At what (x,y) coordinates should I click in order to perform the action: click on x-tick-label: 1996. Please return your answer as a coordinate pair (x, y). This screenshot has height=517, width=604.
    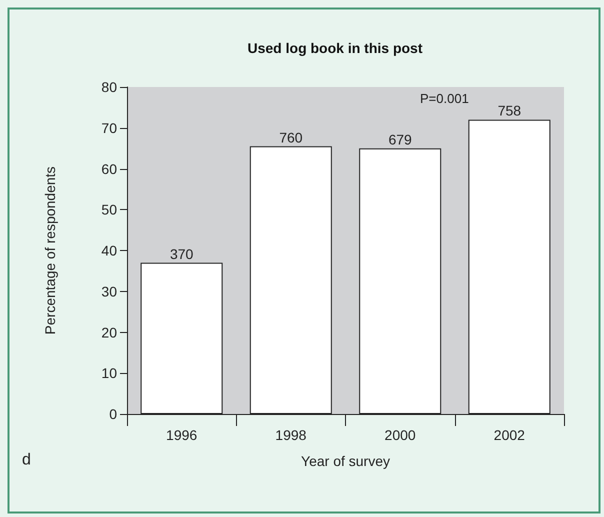
    Looking at the image, I should click on (182, 435).